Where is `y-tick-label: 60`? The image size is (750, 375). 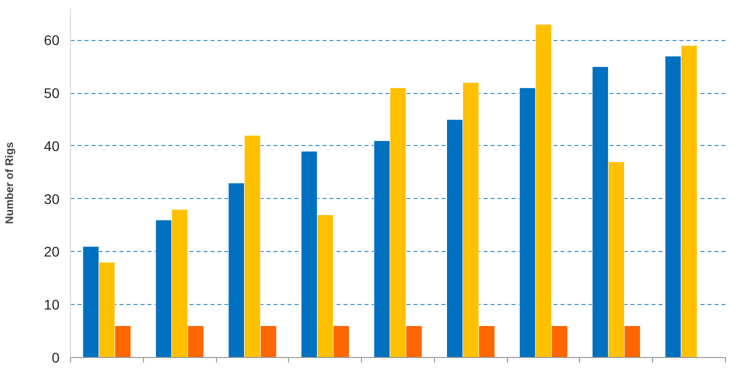
y-tick-label: 60 is located at coordinates (52, 40).